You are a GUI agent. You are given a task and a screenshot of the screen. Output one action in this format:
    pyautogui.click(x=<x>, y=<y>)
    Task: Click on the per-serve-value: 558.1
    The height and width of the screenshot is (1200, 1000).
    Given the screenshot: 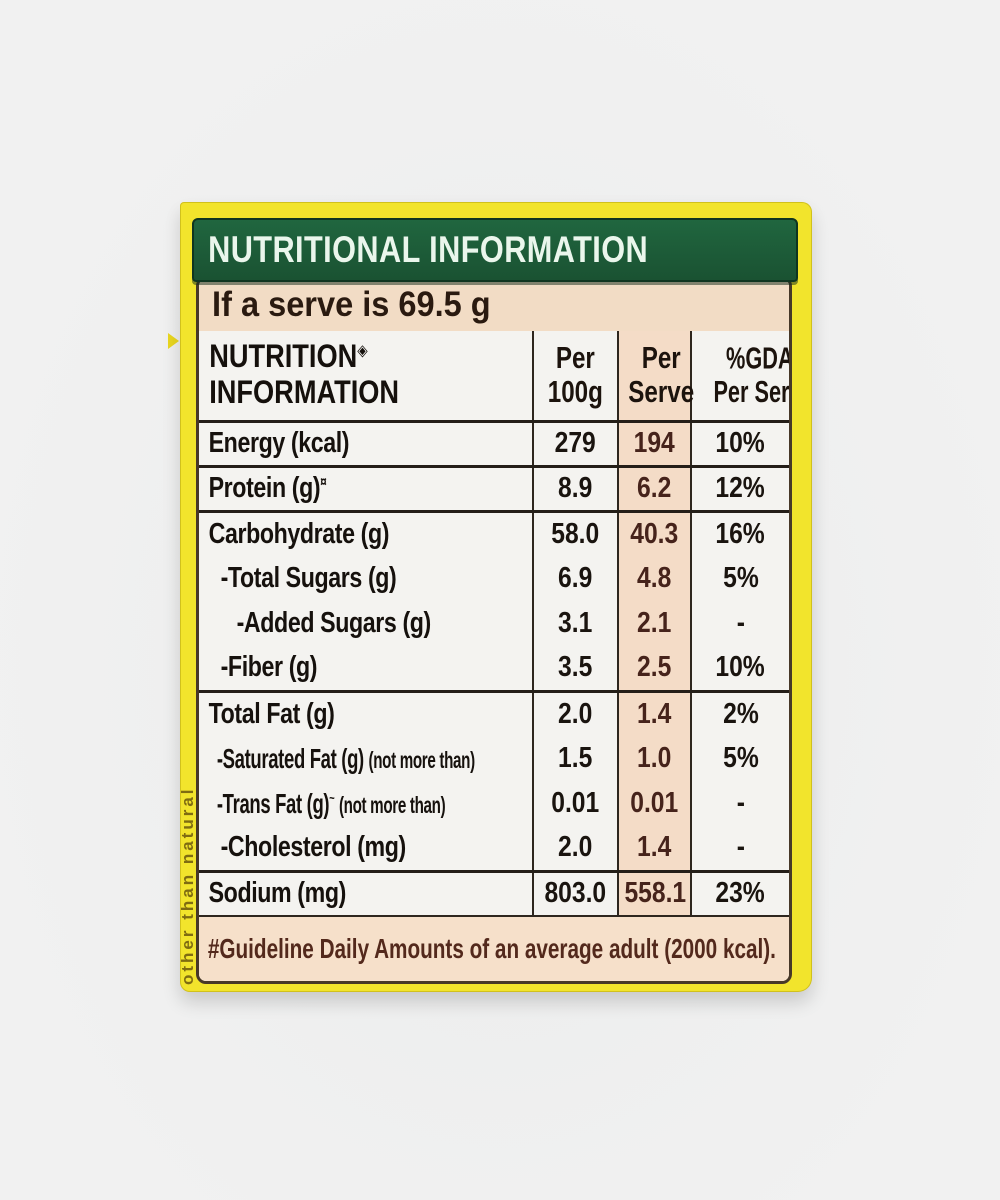 What is the action you would take?
    pyautogui.click(x=655, y=893)
    